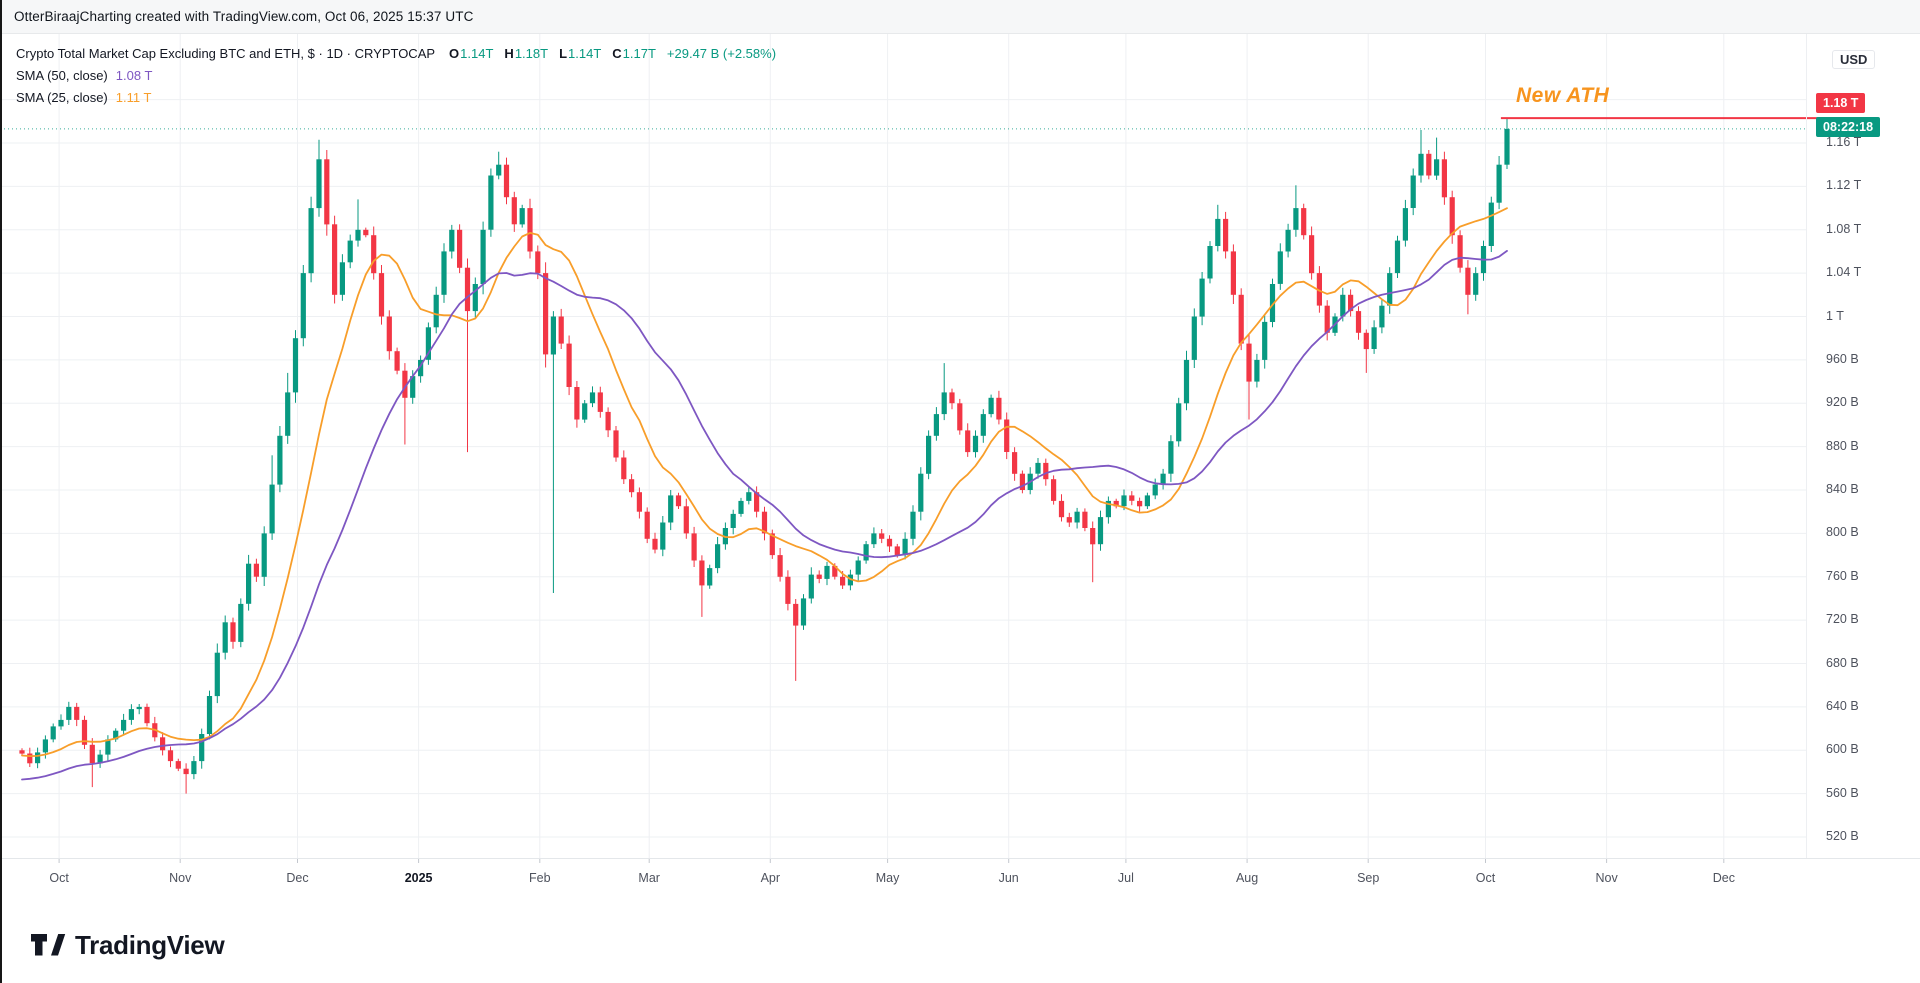 This screenshot has width=1920, height=983. Describe the element at coordinates (1844, 142) in the screenshot. I see `price-axis-label: 1.16 T` at that location.